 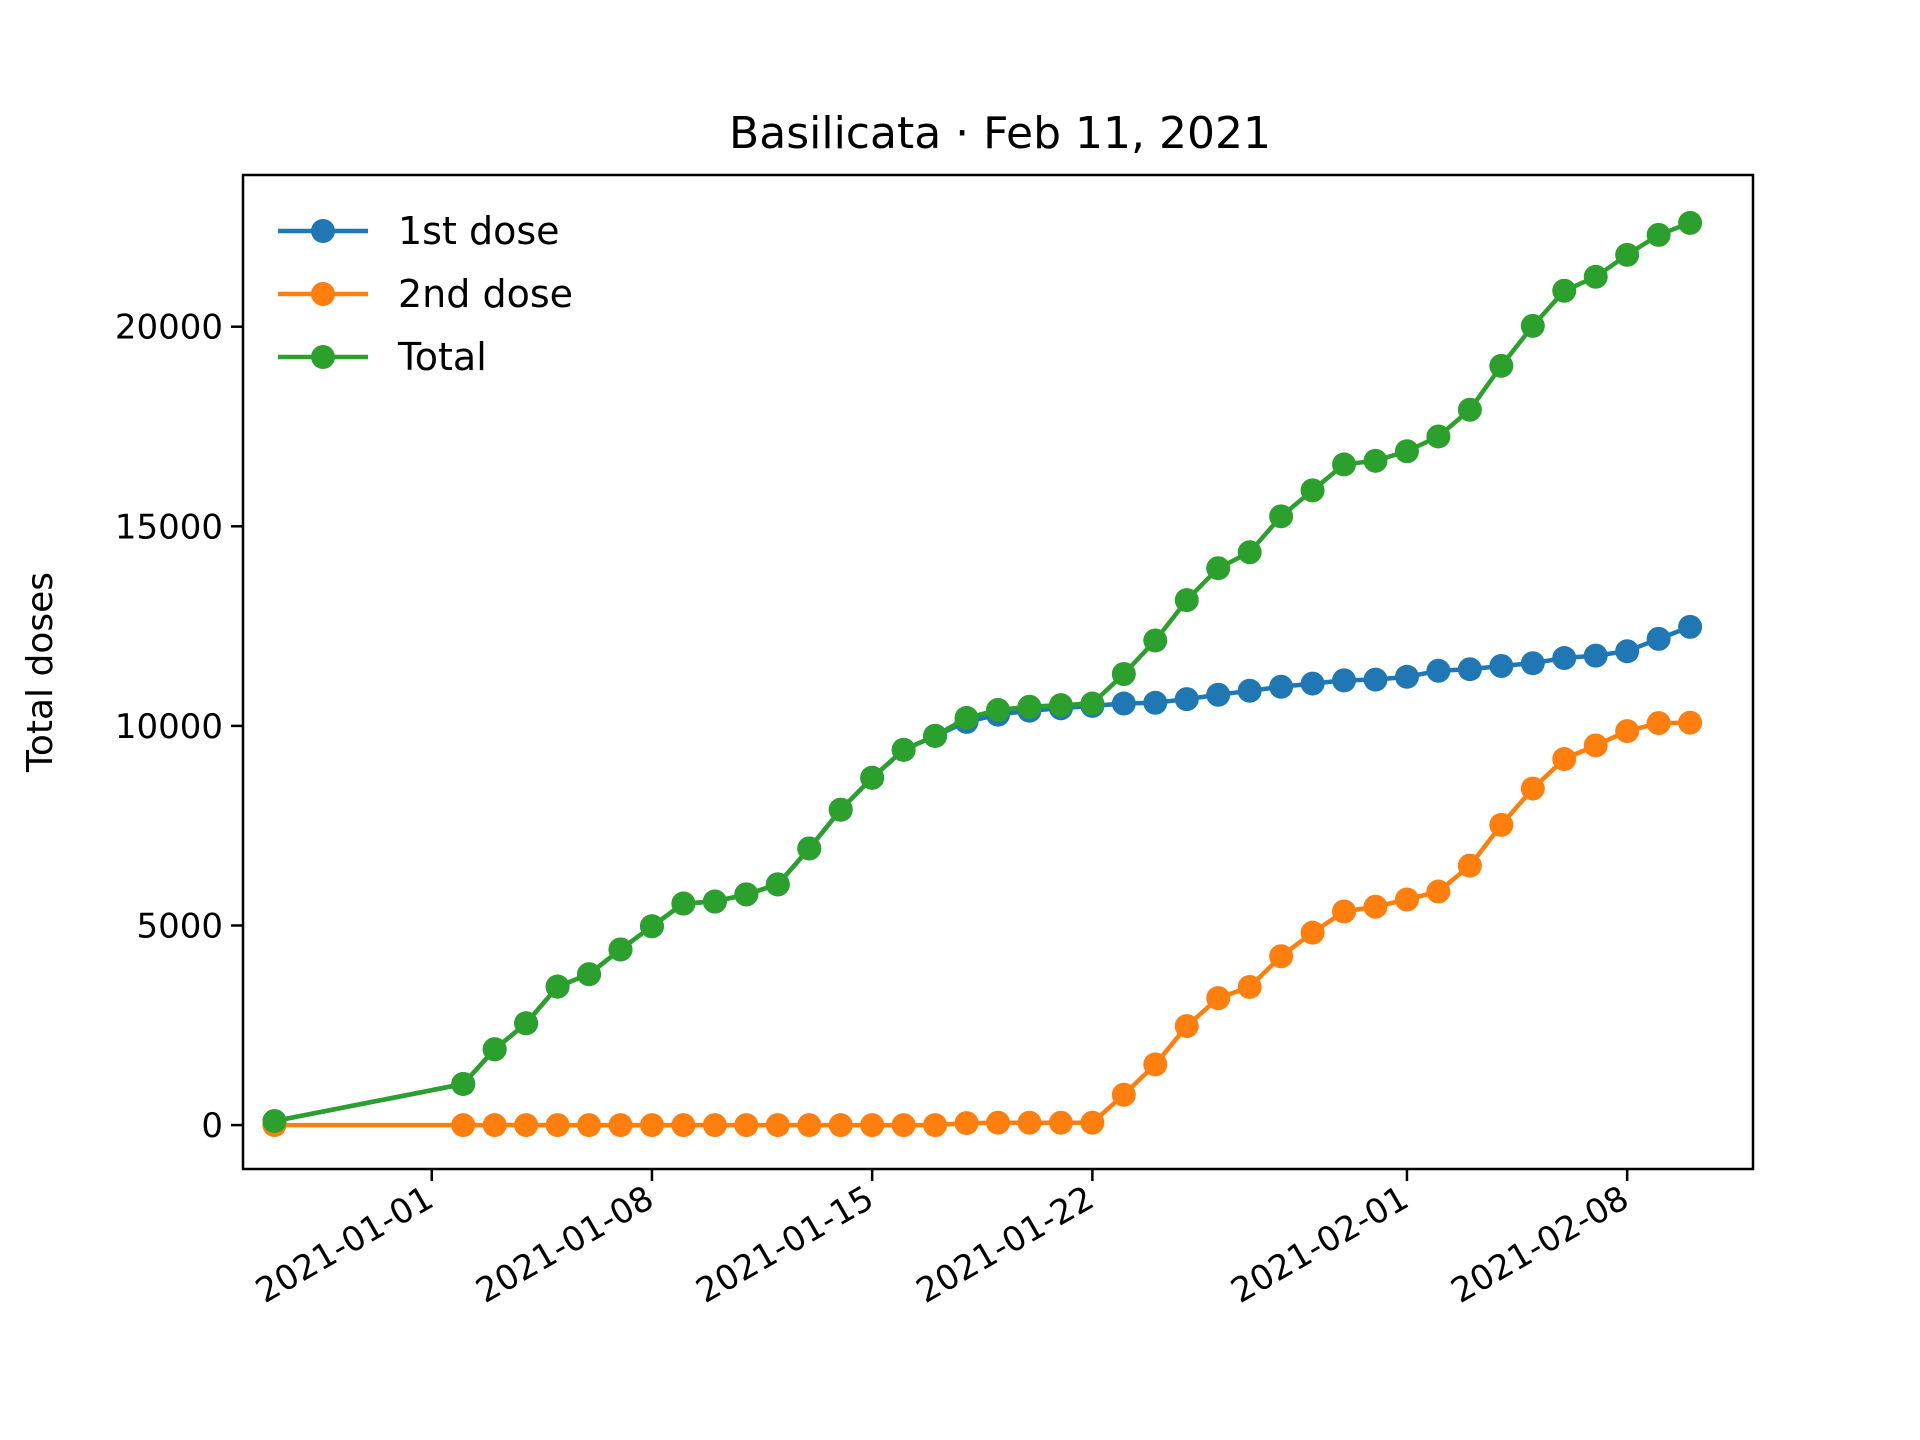 I want to click on legend-item: 1st dose, so click(x=419, y=231).